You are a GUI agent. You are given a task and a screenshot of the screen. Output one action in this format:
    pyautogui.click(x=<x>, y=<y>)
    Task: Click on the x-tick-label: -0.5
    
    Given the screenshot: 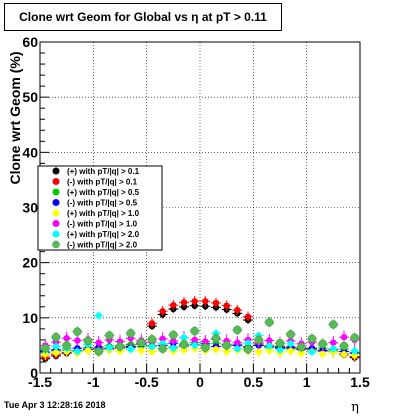 What is the action you would take?
    pyautogui.click(x=147, y=382)
    